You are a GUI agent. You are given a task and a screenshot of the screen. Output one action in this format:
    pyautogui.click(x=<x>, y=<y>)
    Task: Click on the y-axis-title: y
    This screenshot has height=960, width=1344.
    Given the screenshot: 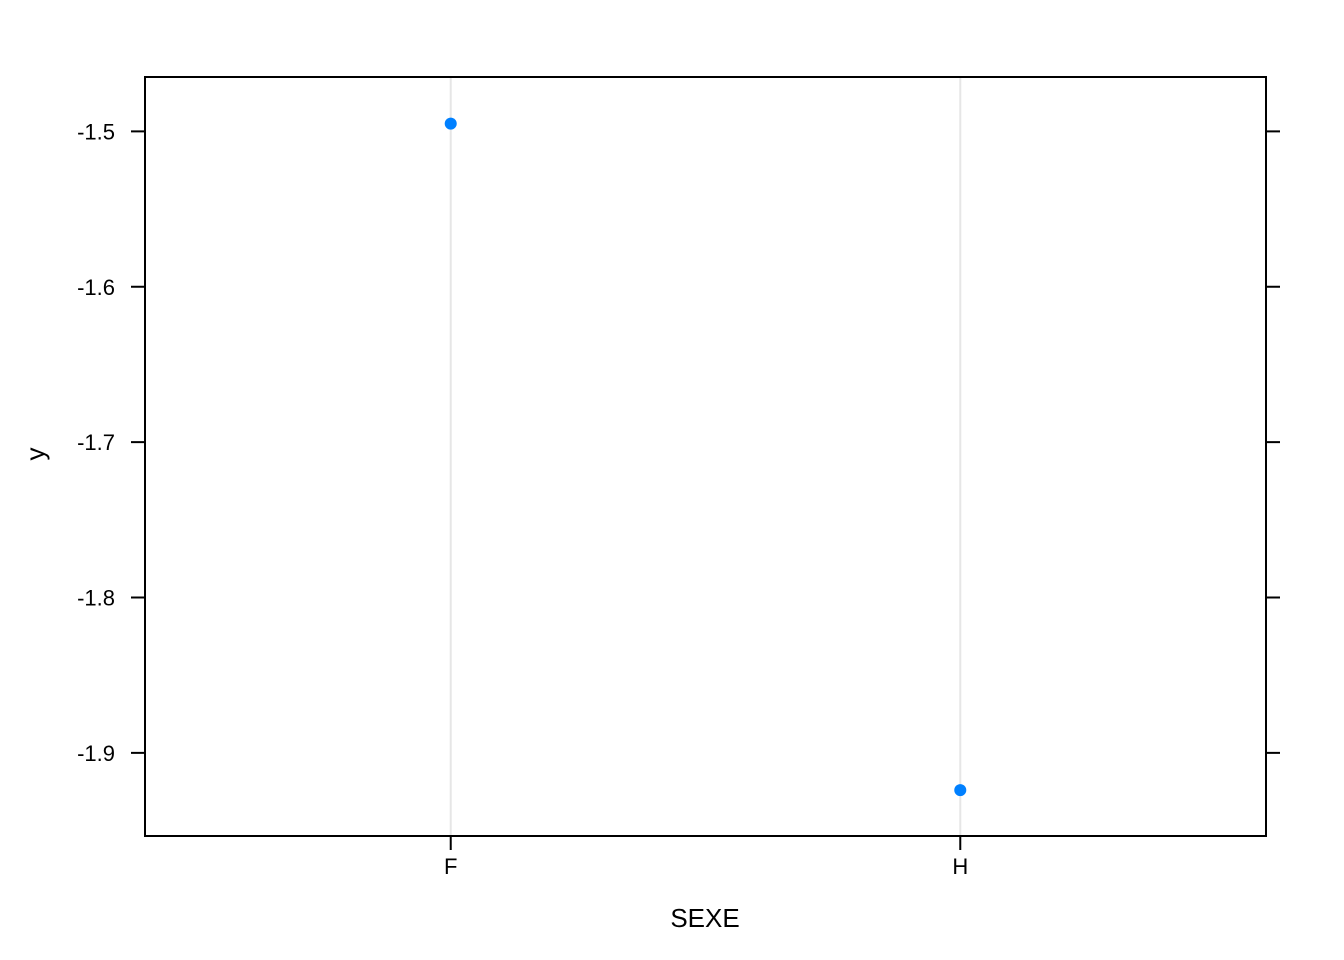 What is the action you would take?
    pyautogui.click(x=35, y=454)
    